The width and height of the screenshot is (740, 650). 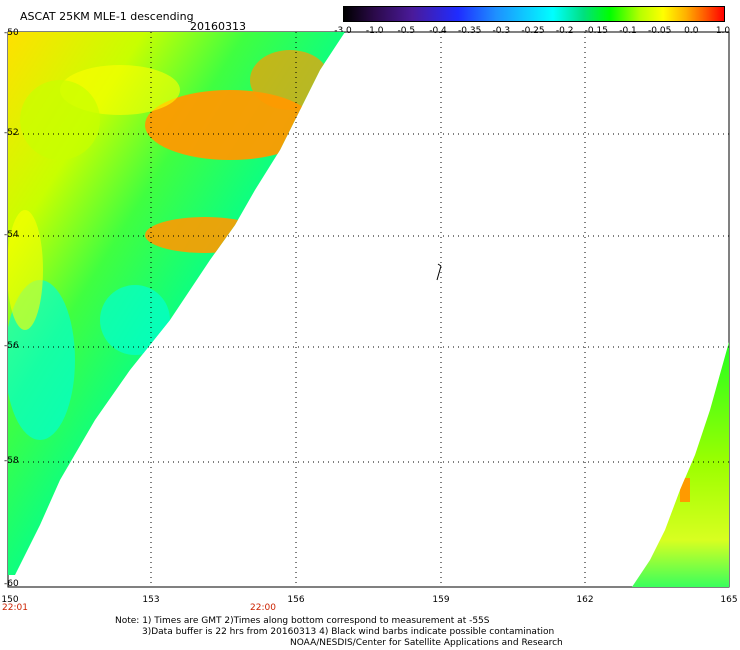 I want to click on wind-barb-icon, so click(x=439, y=272).